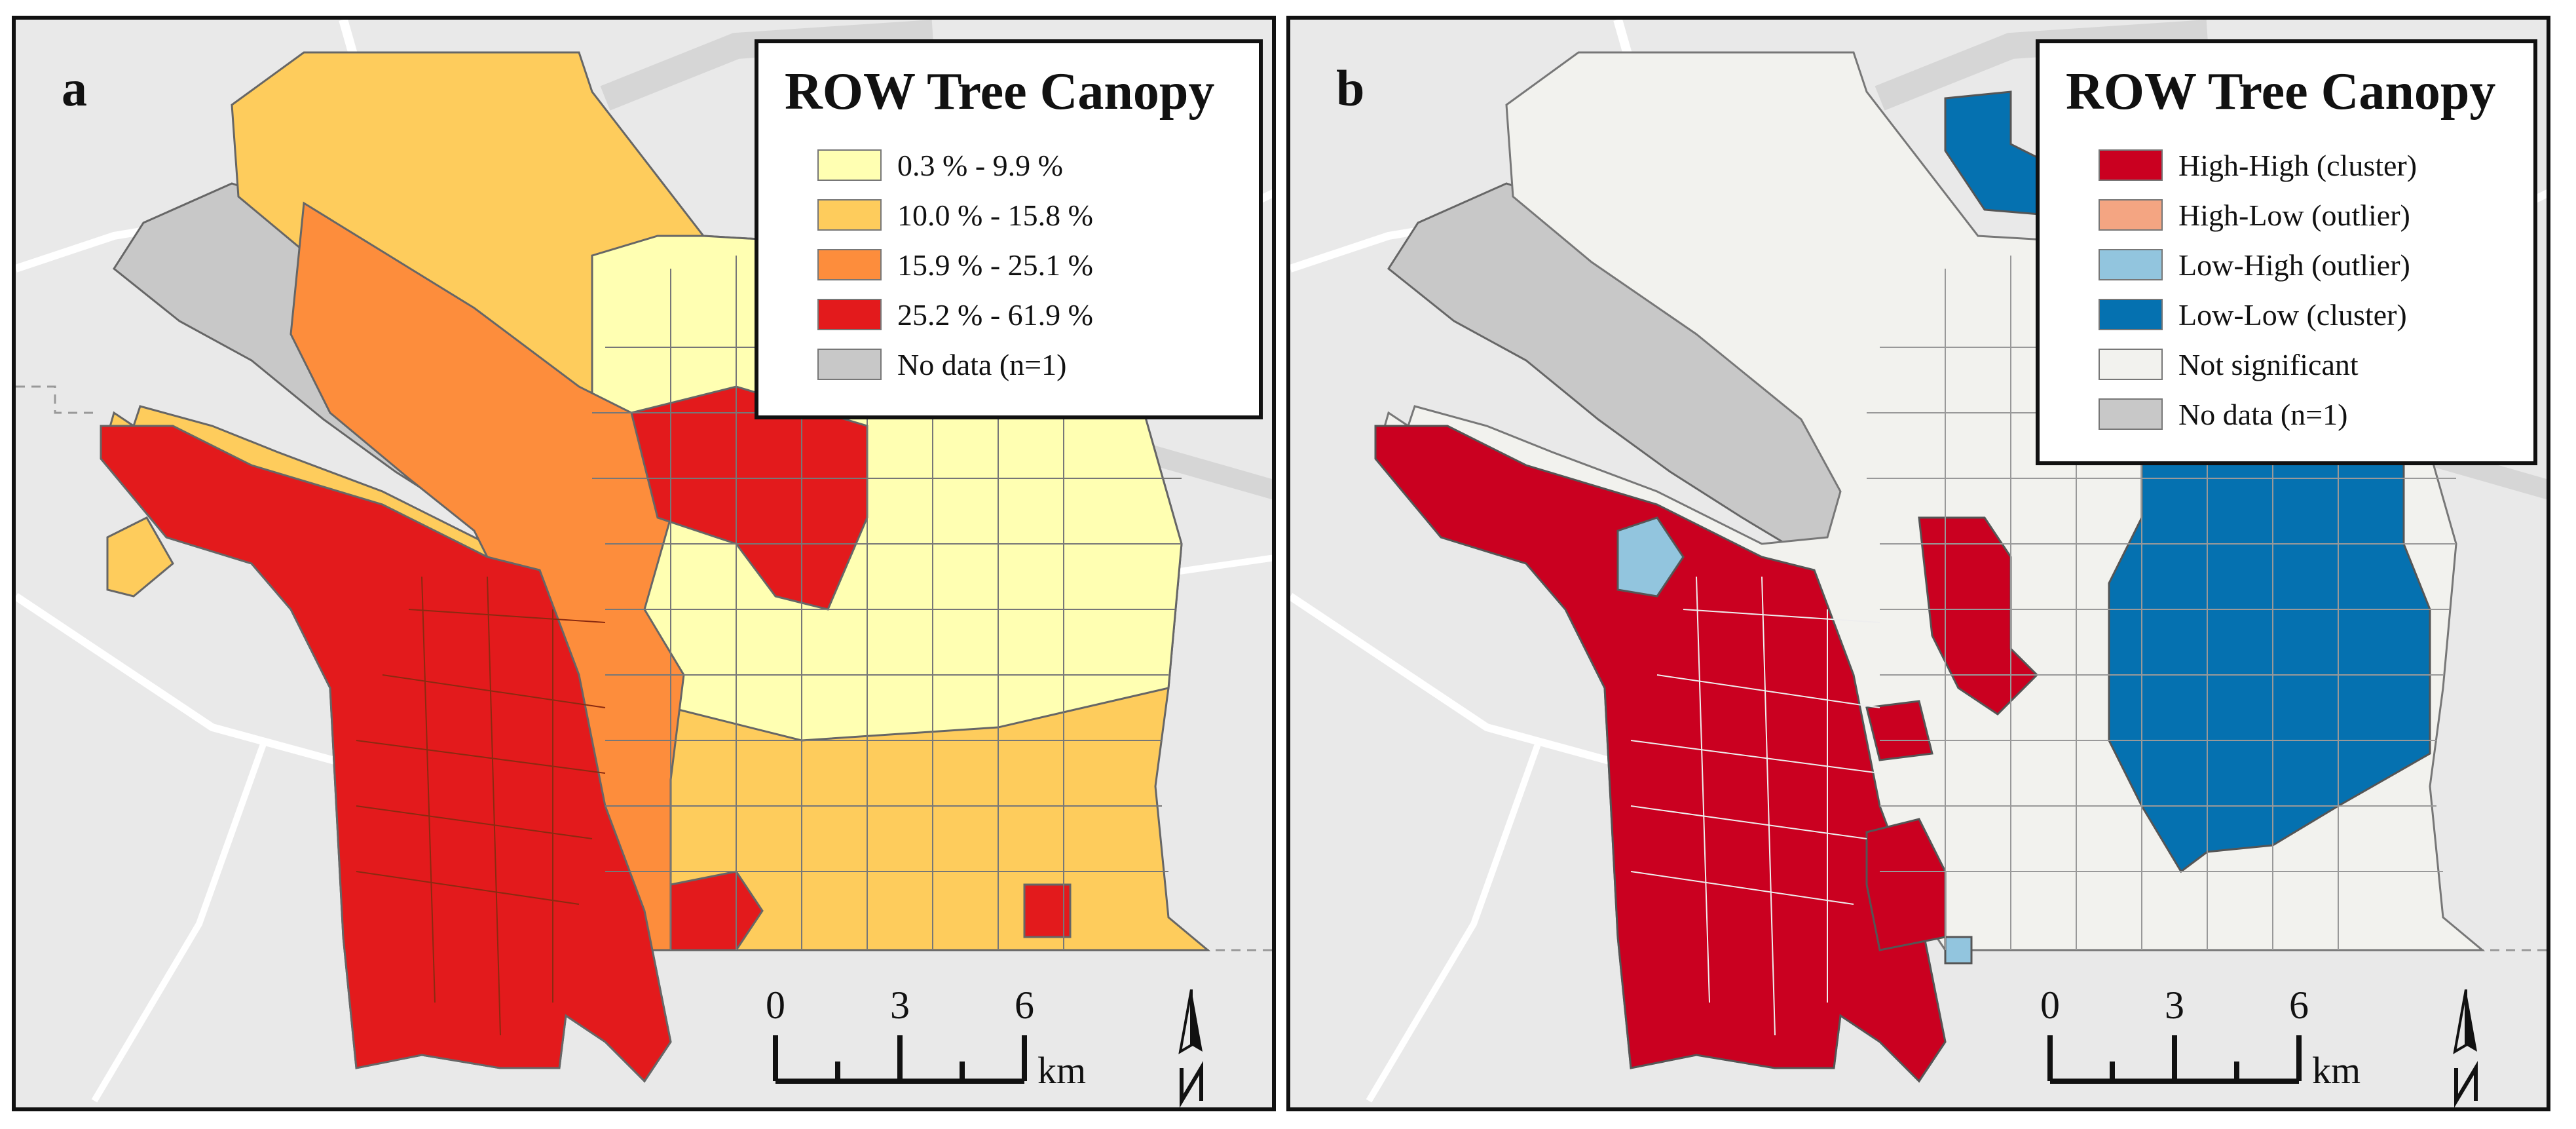 The height and width of the screenshot is (1129, 2576). What do you see at coordinates (995, 265) in the screenshot?
I see `legend-label: 15.9 % - 25.1 %` at bounding box center [995, 265].